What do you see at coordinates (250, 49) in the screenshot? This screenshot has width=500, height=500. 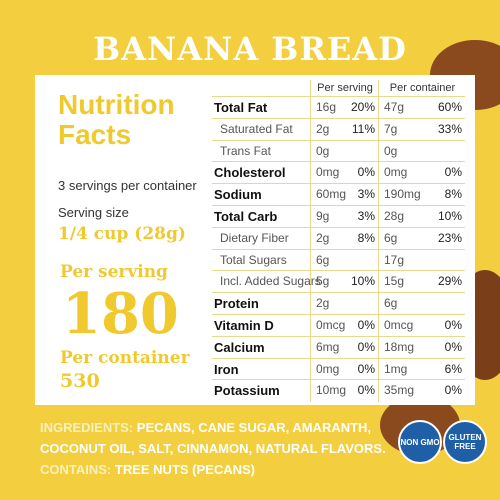 I see `title: BANANA BREAD` at bounding box center [250, 49].